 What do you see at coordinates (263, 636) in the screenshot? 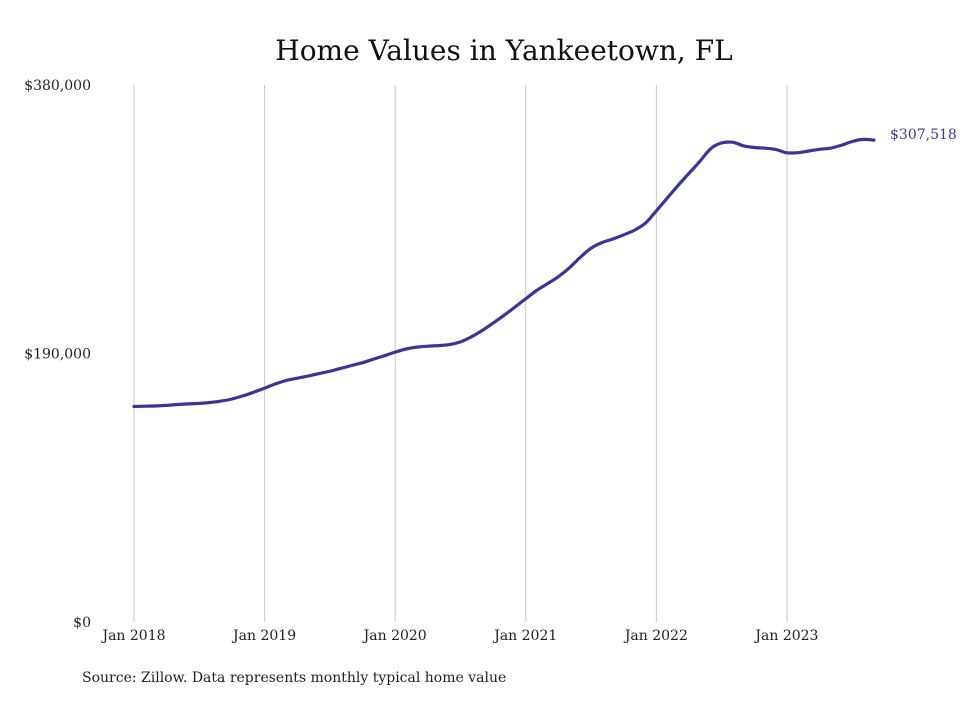
I see `x-tick-label: Jan 2019` at bounding box center [263, 636].